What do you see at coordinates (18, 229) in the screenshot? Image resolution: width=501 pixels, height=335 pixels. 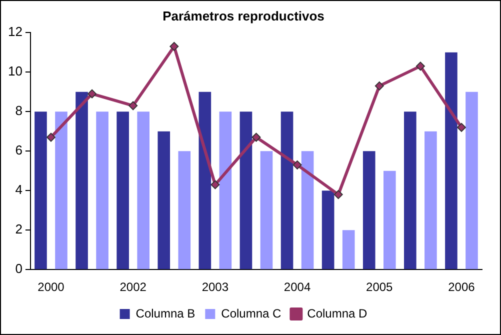 I see `y-tick-label: 2` at bounding box center [18, 229].